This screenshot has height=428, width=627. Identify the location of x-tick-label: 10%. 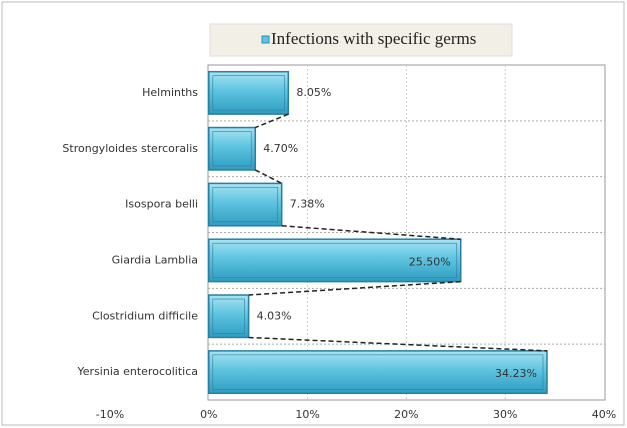
(307, 414).